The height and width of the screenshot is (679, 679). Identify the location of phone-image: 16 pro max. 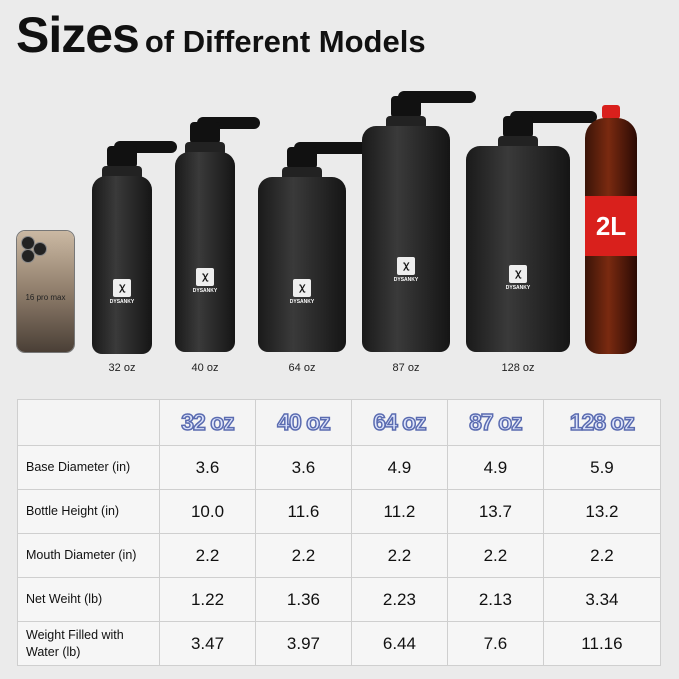
(45, 291).